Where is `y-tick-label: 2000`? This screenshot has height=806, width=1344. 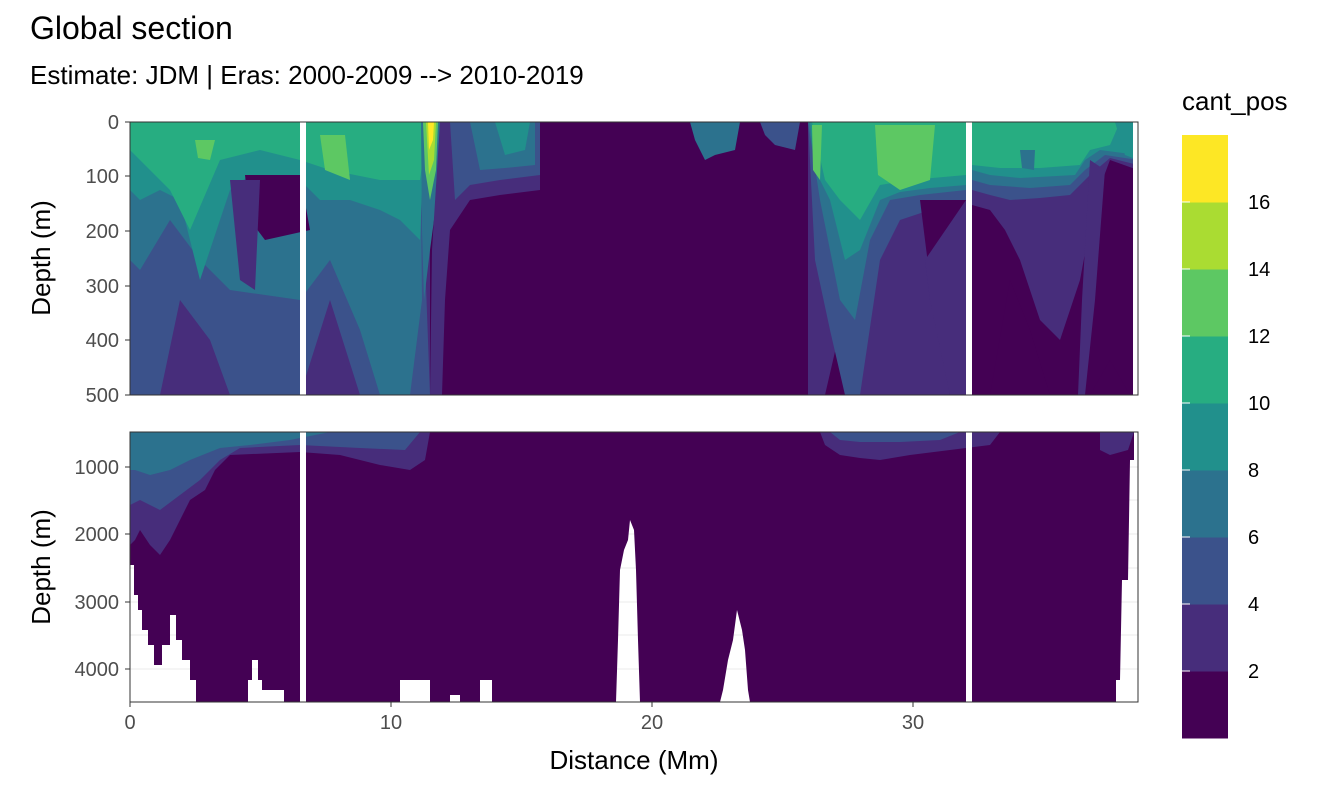 y-tick-label: 2000 is located at coordinates (97, 535).